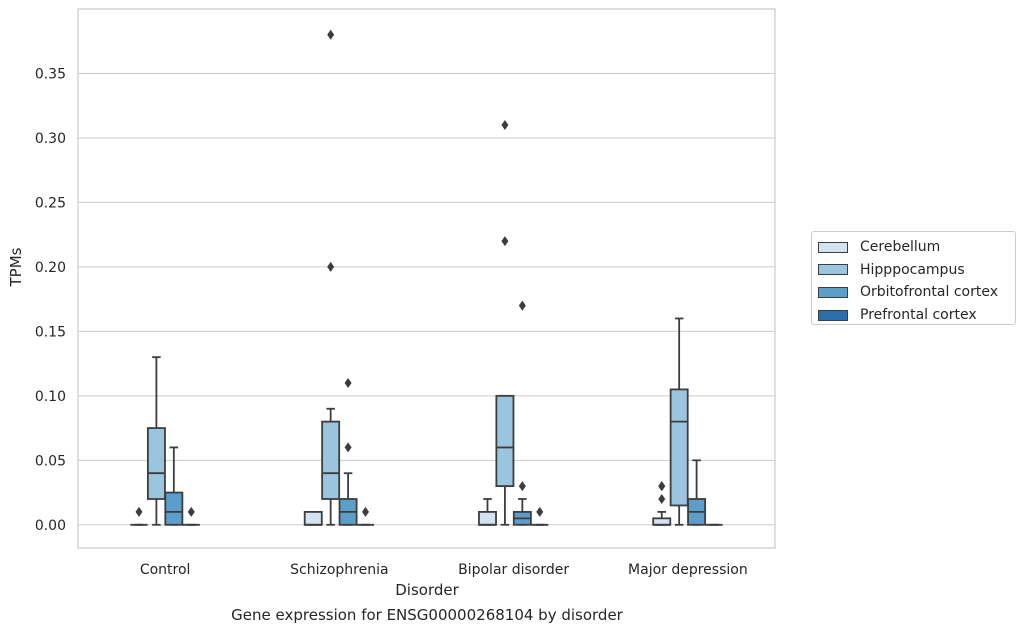 This screenshot has height=634, width=1028. What do you see at coordinates (50, 526) in the screenshot?
I see `y-tick-label: 0.00` at bounding box center [50, 526].